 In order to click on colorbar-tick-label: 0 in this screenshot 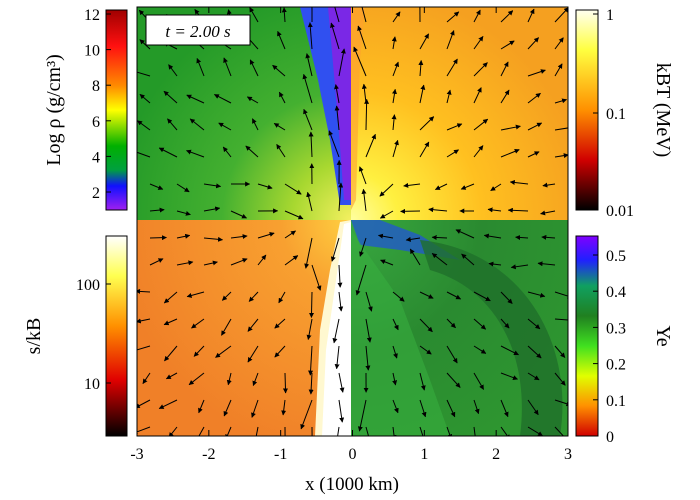, I will do `click(610, 437)`.